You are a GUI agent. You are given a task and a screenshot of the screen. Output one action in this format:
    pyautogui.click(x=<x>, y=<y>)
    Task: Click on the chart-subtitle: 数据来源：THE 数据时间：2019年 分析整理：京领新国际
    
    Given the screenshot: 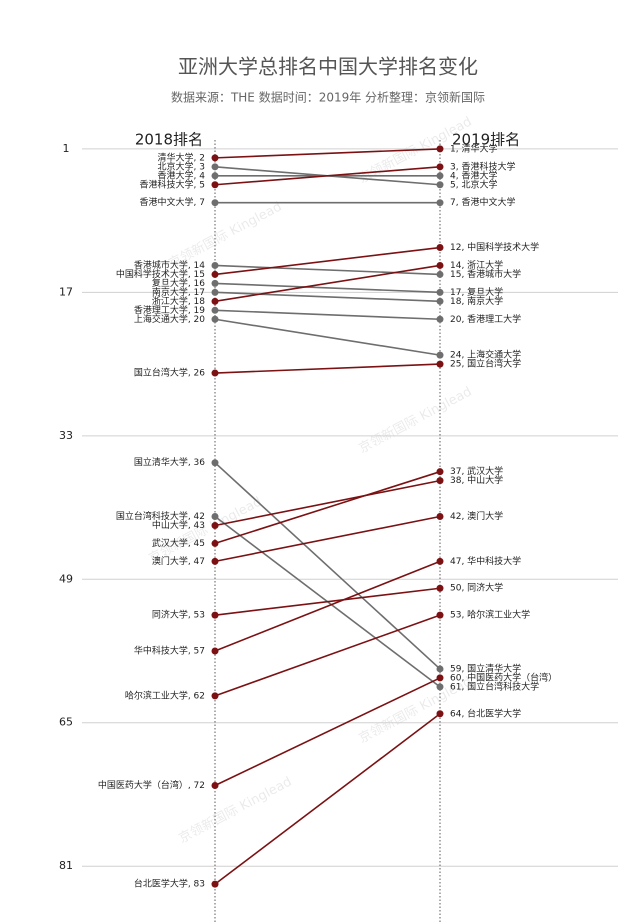 What is the action you would take?
    pyautogui.click(x=328, y=97)
    